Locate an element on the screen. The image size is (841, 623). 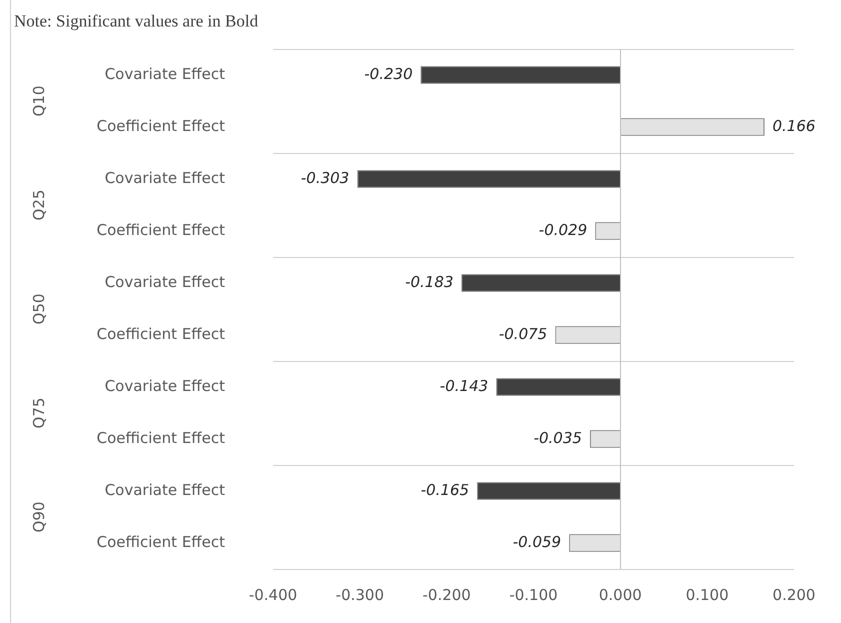
data-label: -0.303 is located at coordinates (325, 177).